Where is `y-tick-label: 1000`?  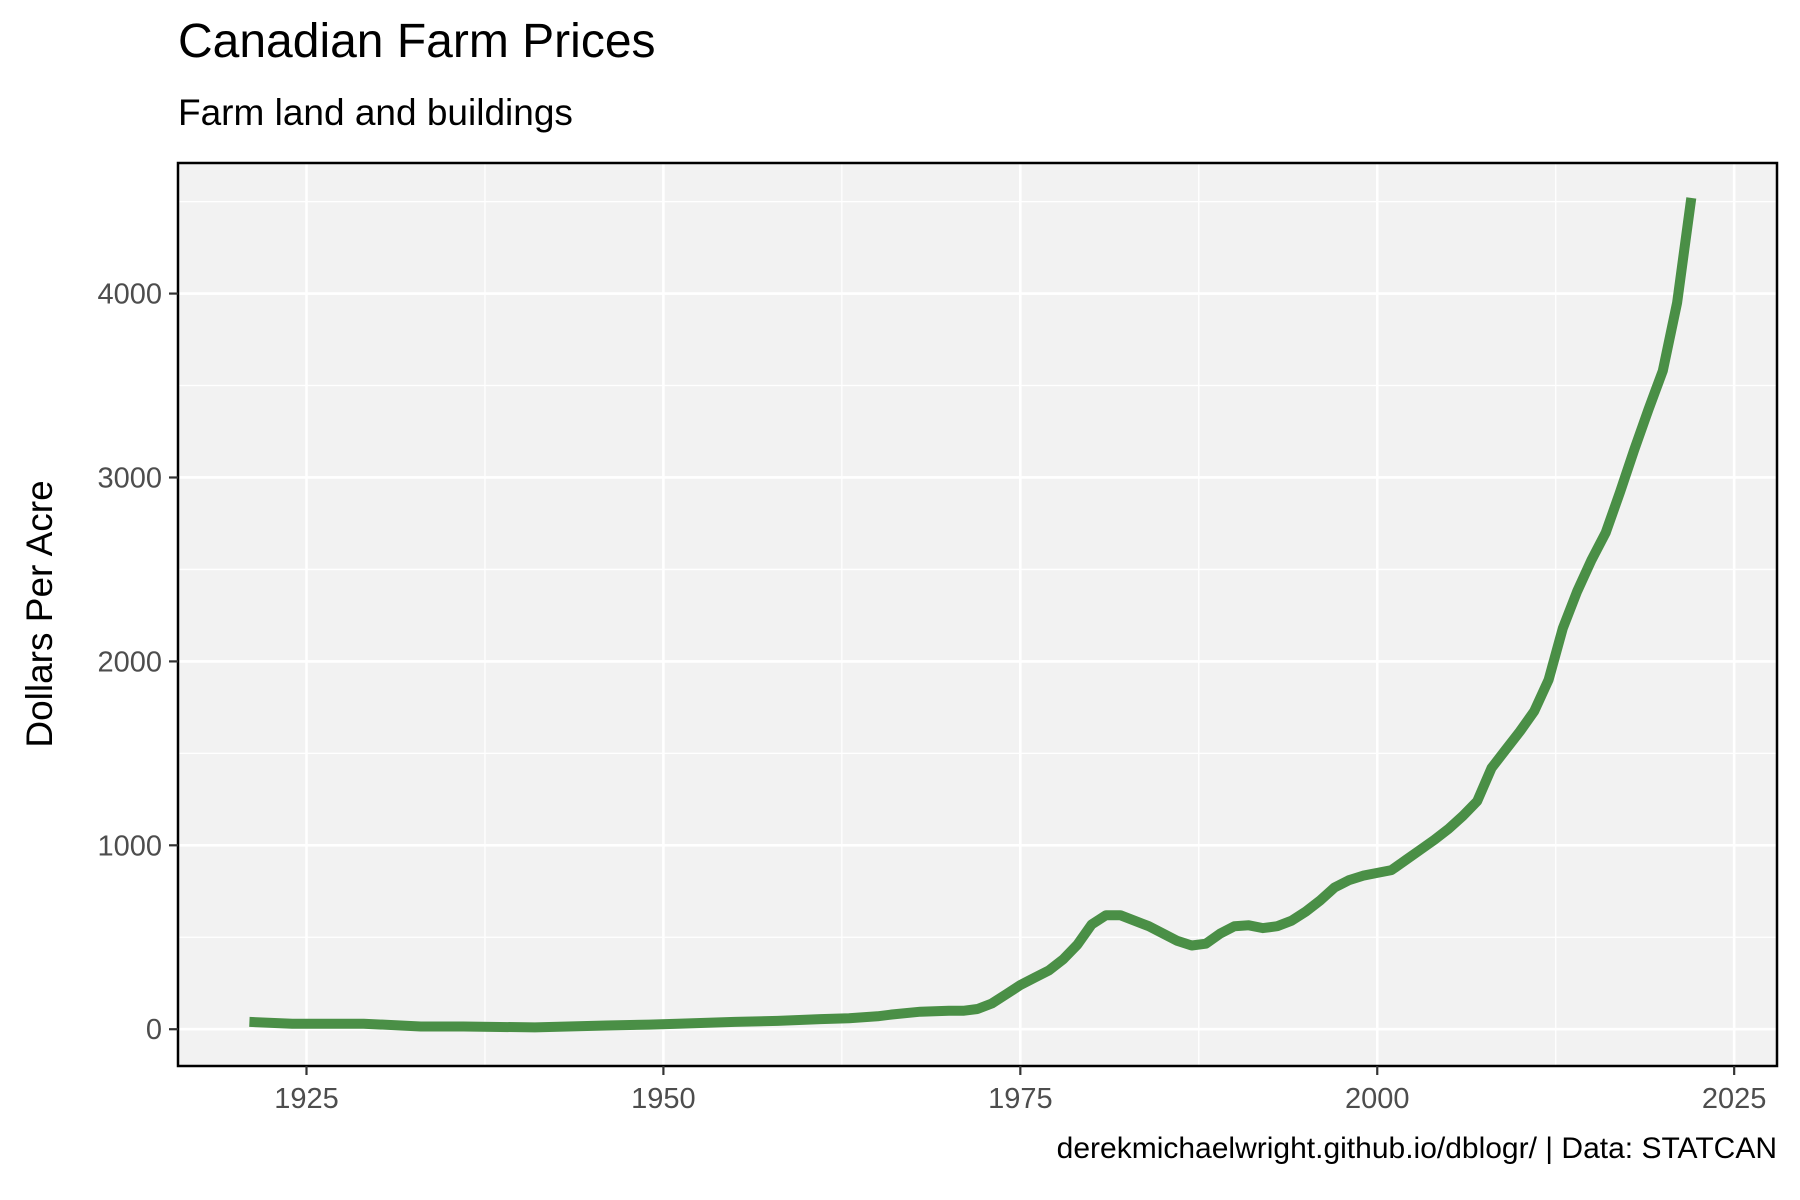 y-tick-label: 1000 is located at coordinates (129, 846).